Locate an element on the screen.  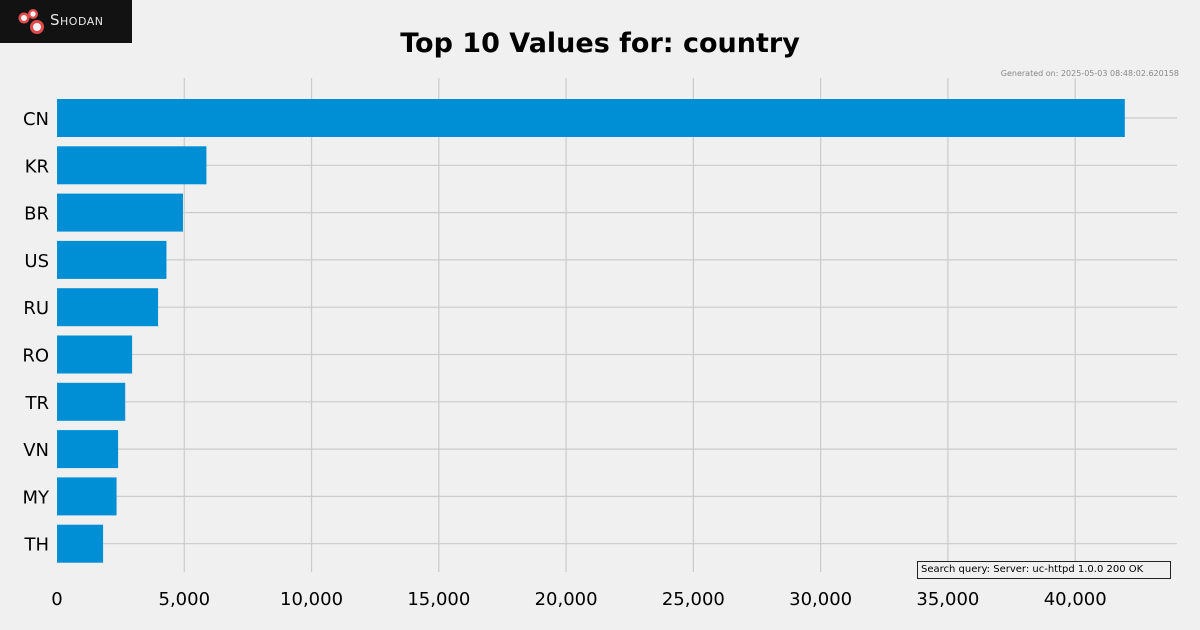
x-tick-label: 25,000 is located at coordinates (693, 599).